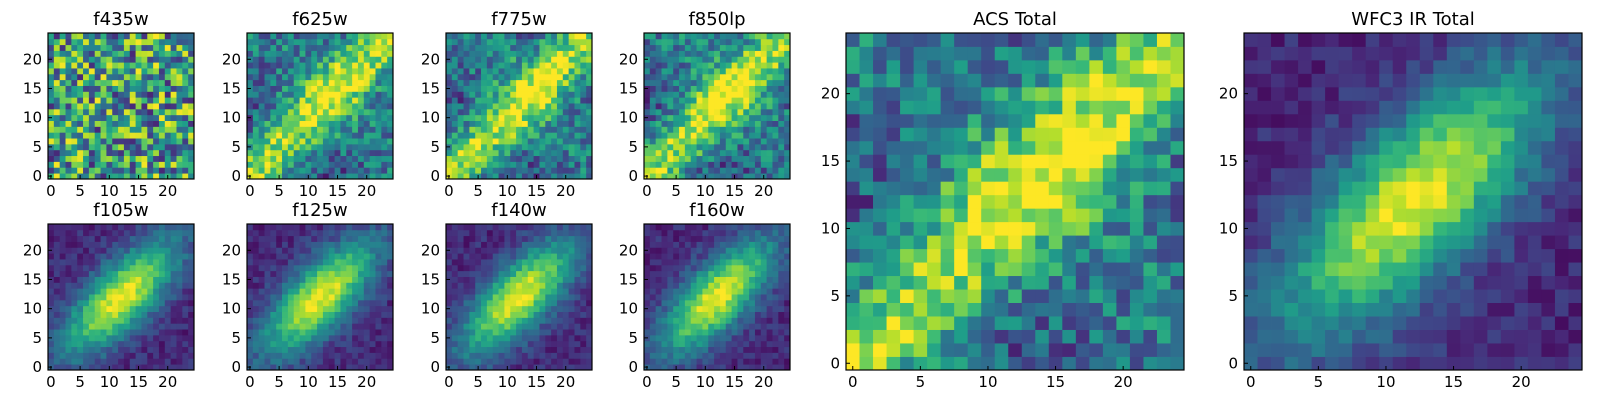  Describe the element at coordinates (37, 338) in the screenshot. I see `y-tick-label: 5` at that location.